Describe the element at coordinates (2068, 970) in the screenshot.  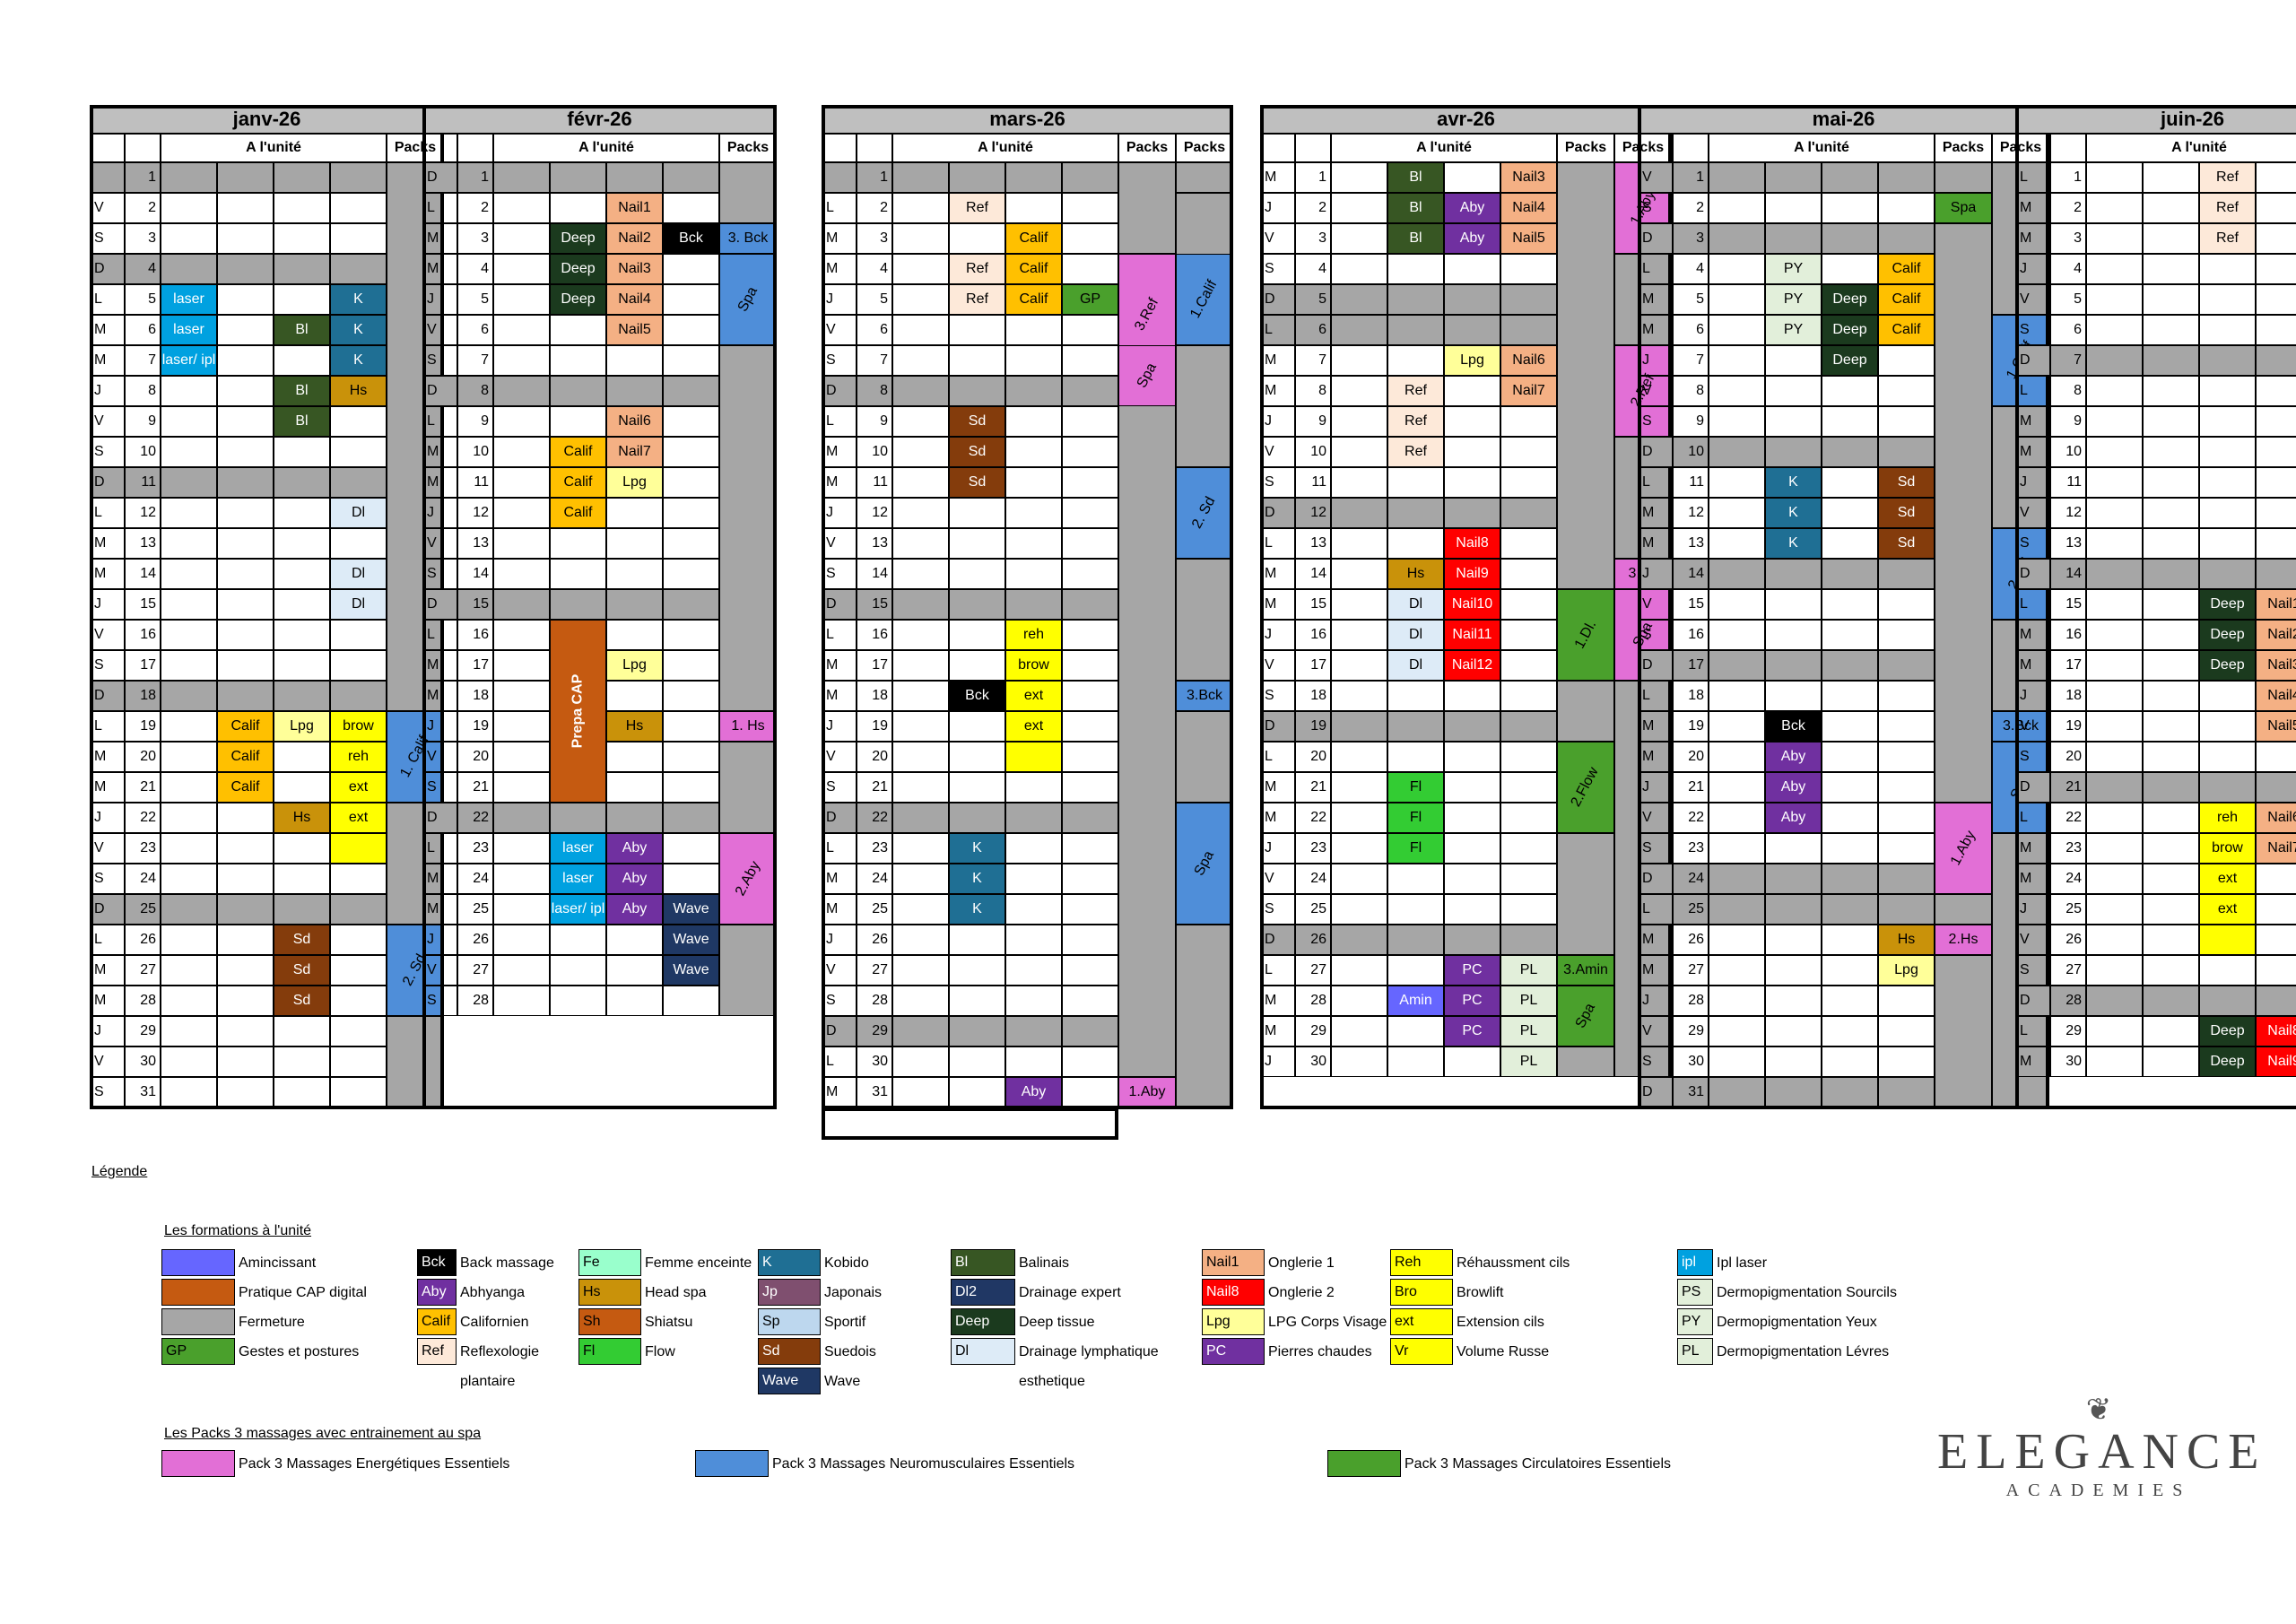
I see `day-number: 27` at that location.